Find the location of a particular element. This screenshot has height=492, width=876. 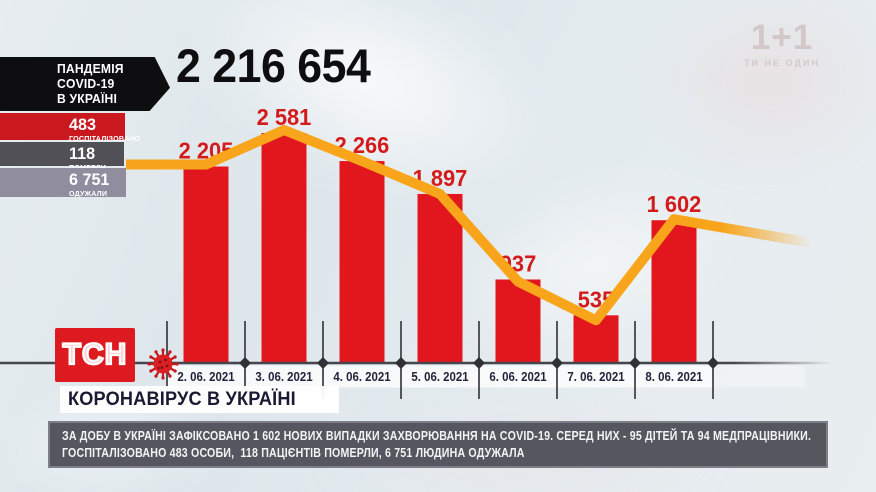

channel-slogan: ТИ НЕ ОДИН is located at coordinates (782, 63).